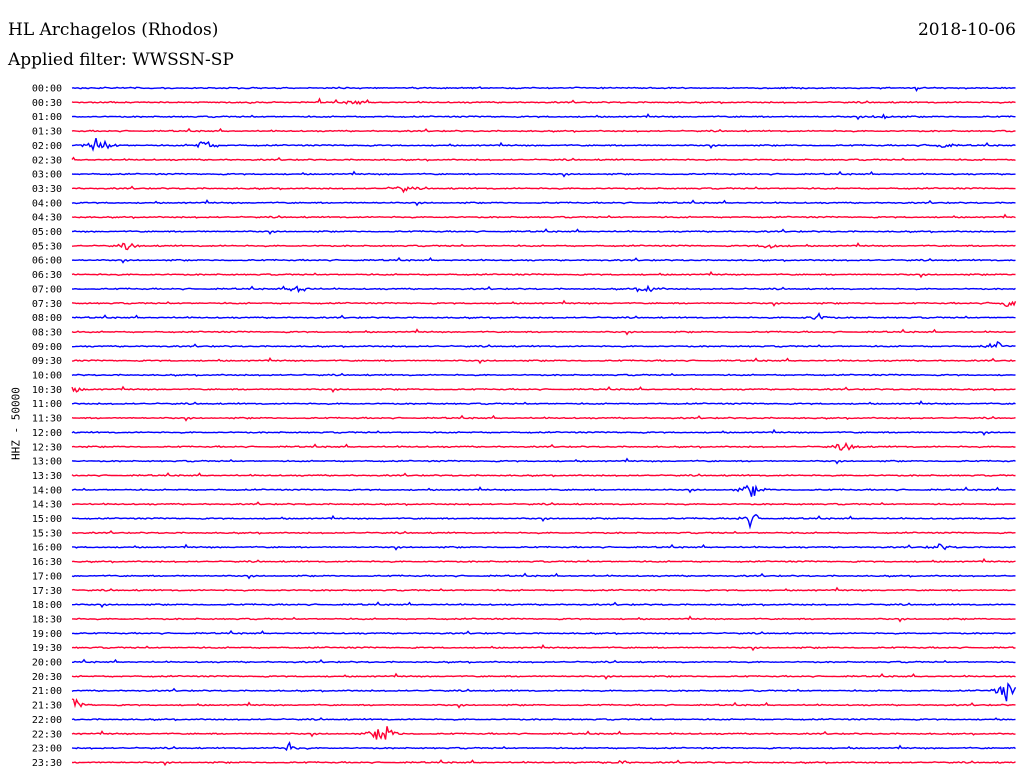 This screenshot has height=780, width=1024. Describe the element at coordinates (47, 533) in the screenshot. I see `row-label: 15:30` at that location.